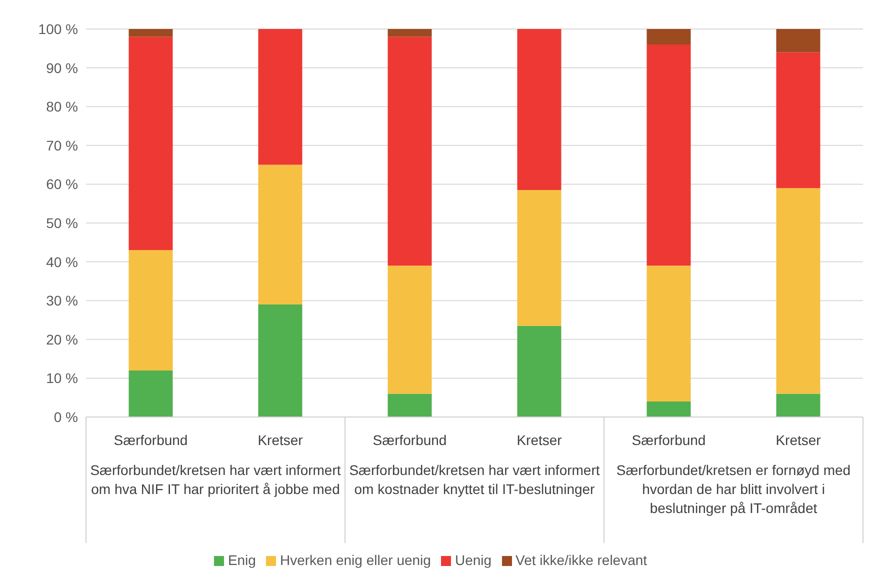 The image size is (875, 583). I want to click on y-tick-label: 20 %, so click(62, 339).